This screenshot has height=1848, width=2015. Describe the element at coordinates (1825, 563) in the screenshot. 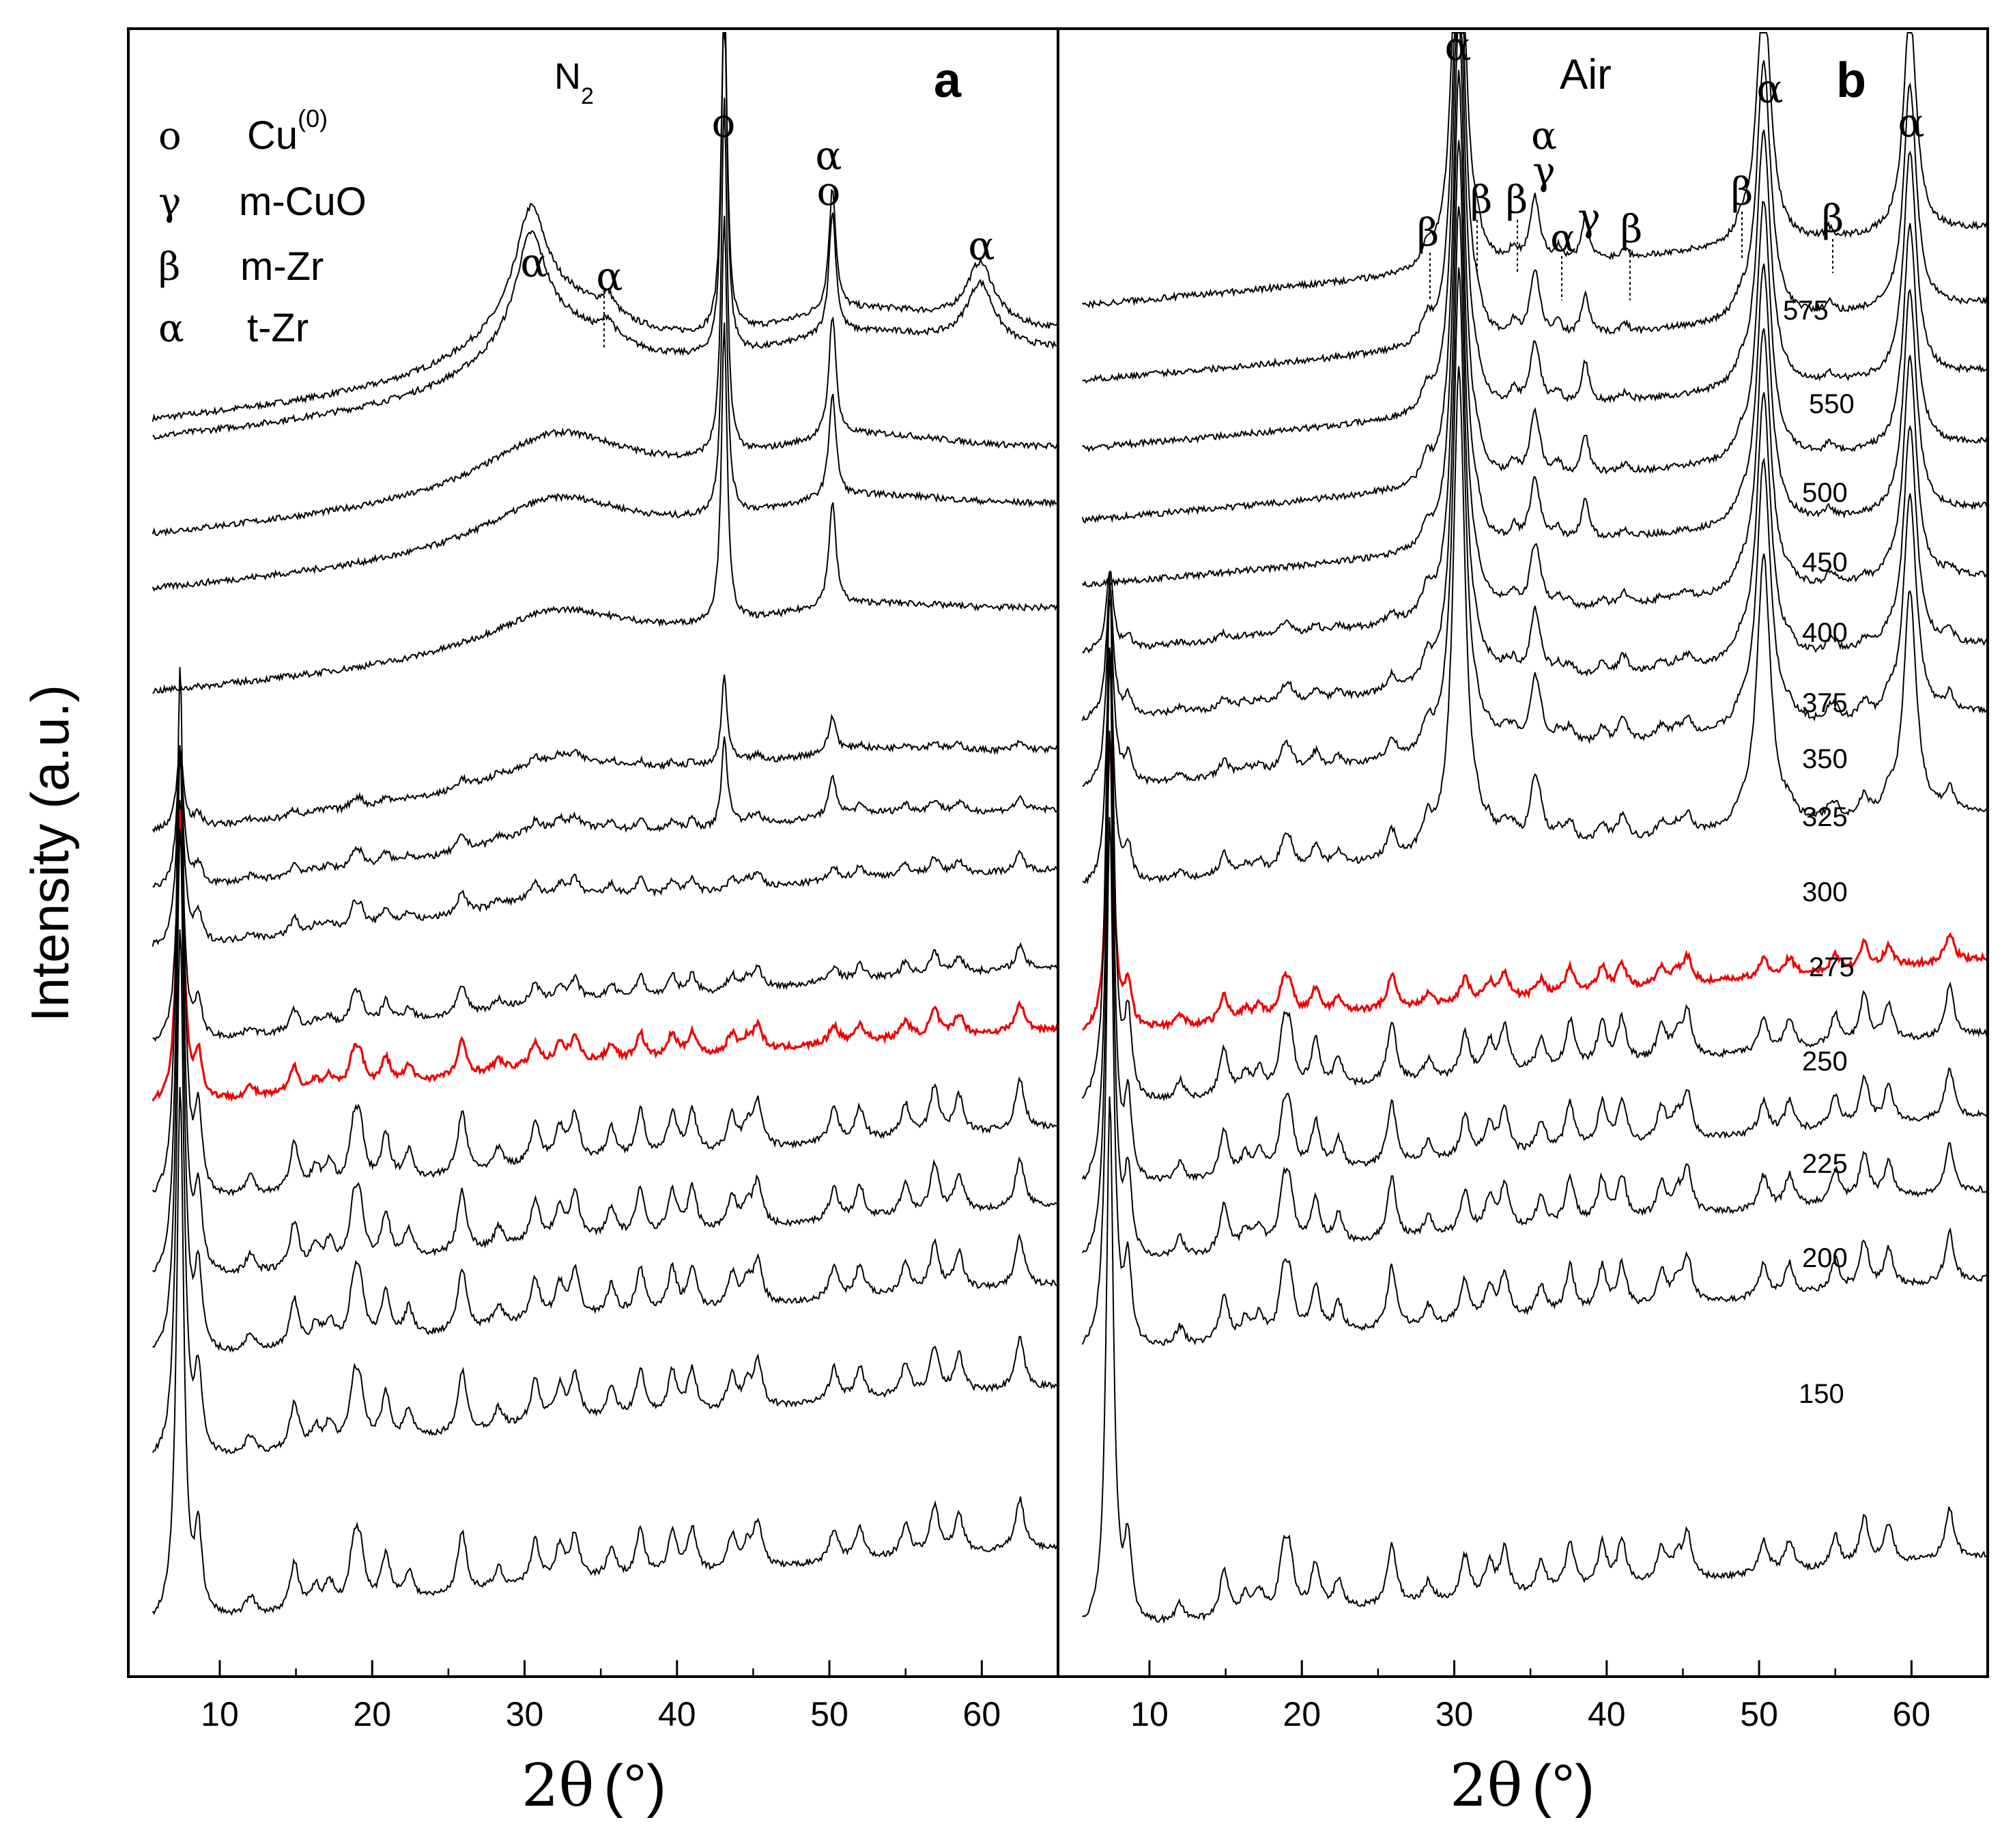

I see `temp-label-450: 450` at that location.